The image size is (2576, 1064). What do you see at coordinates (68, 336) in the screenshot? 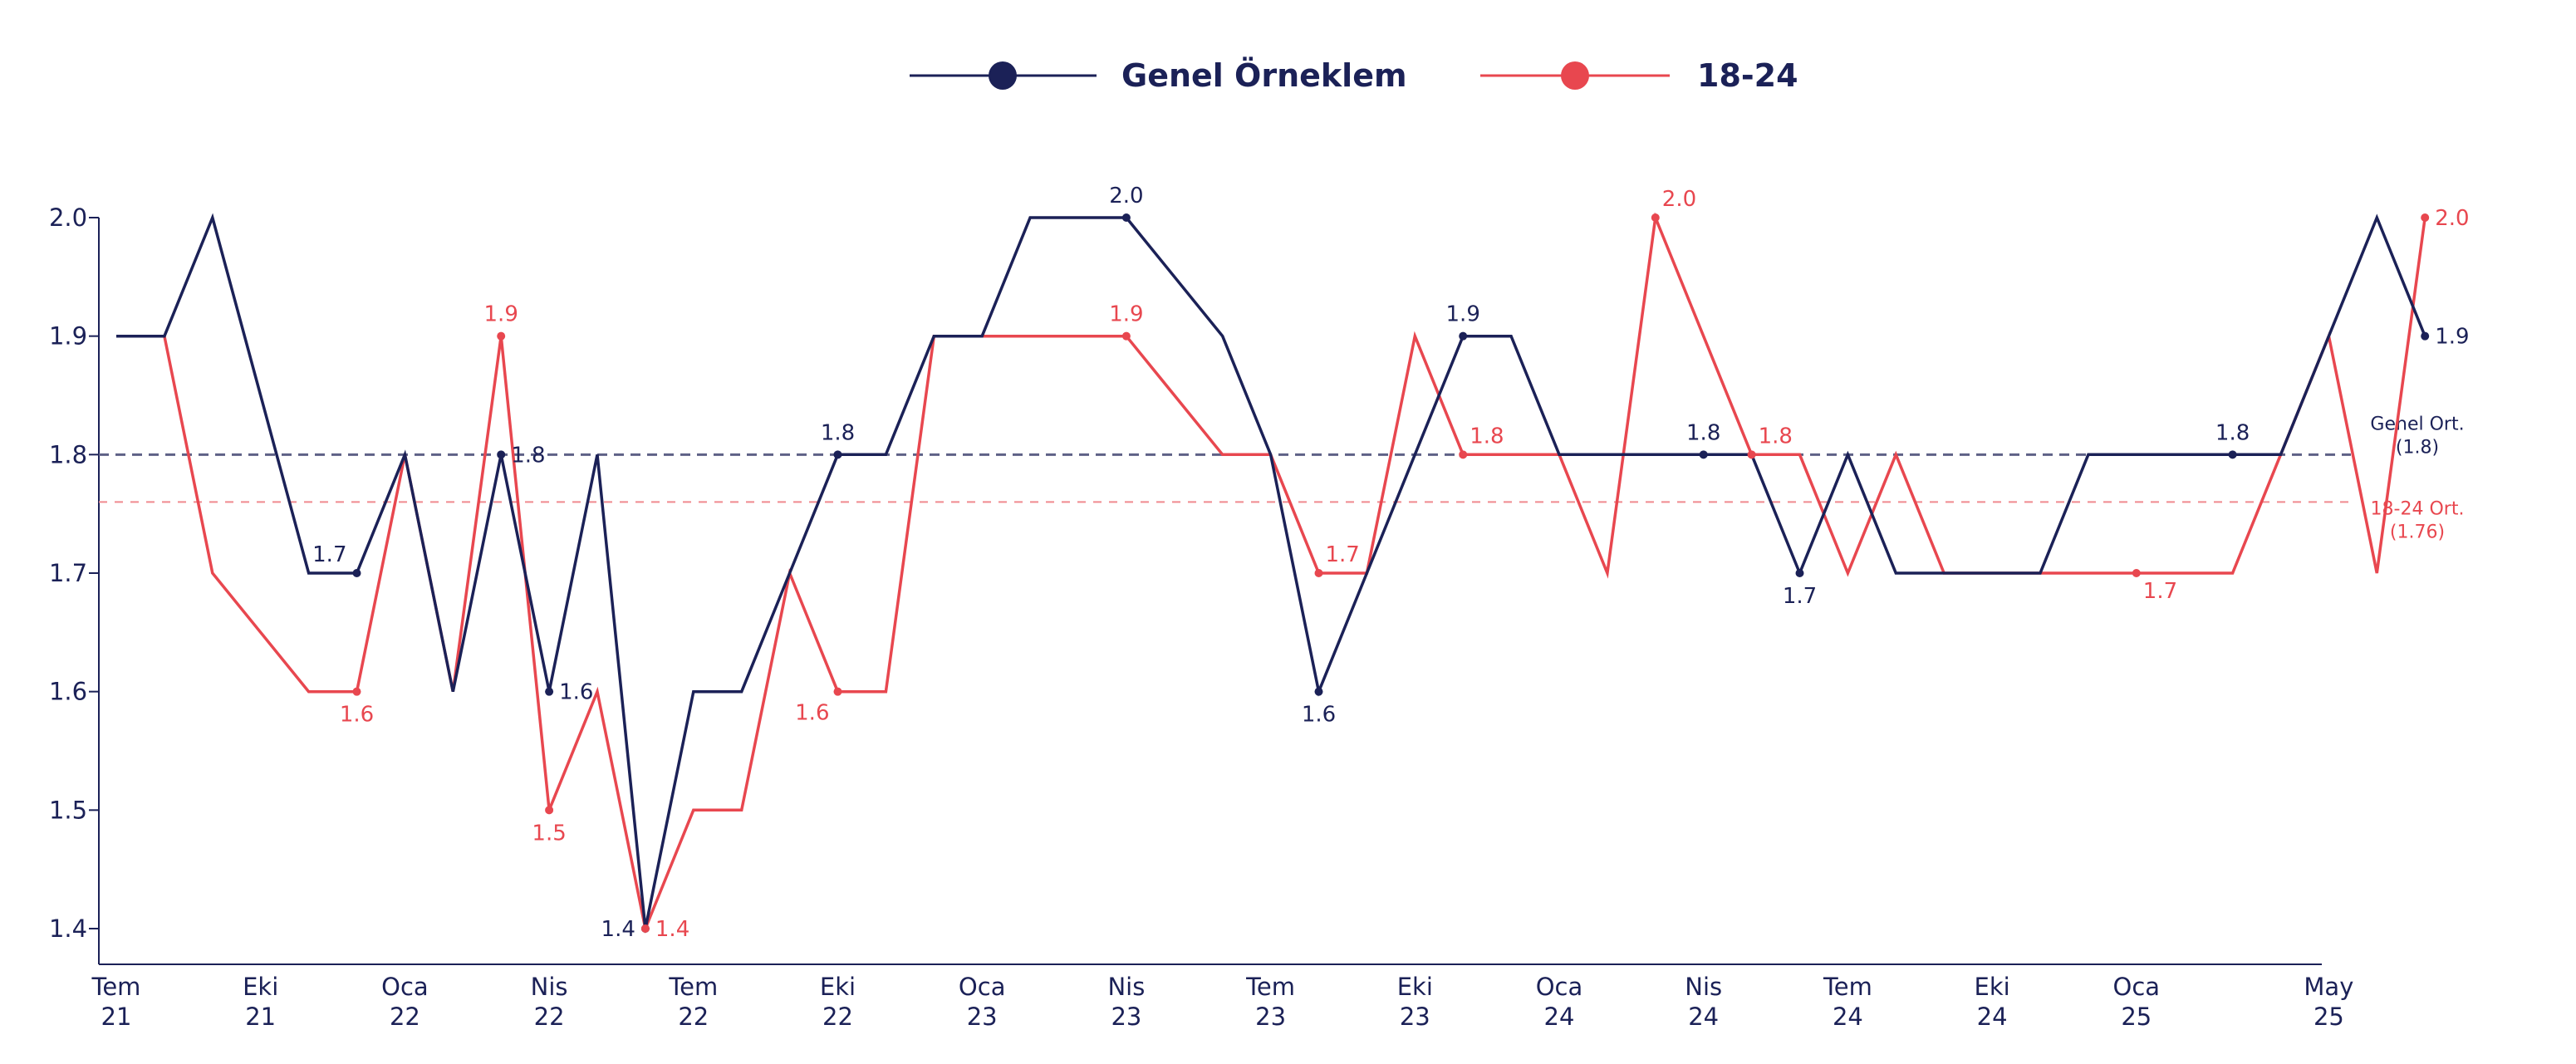
I see `y-tick-label: 1.9` at bounding box center [68, 336].